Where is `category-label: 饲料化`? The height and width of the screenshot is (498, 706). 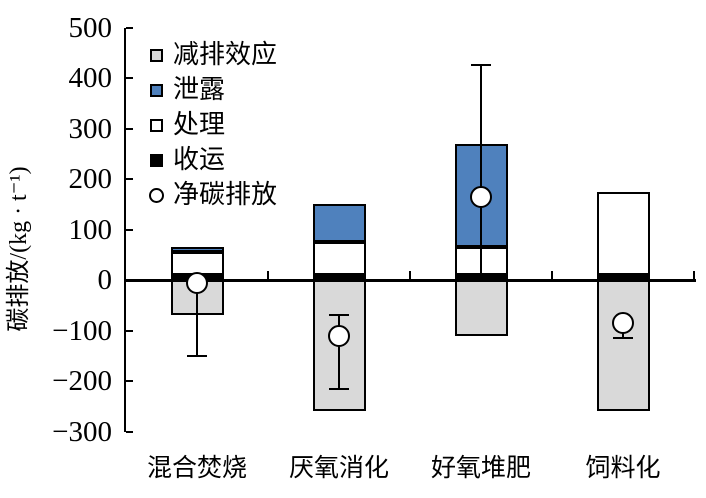 category-label: 饲料化 is located at coordinates (623, 468).